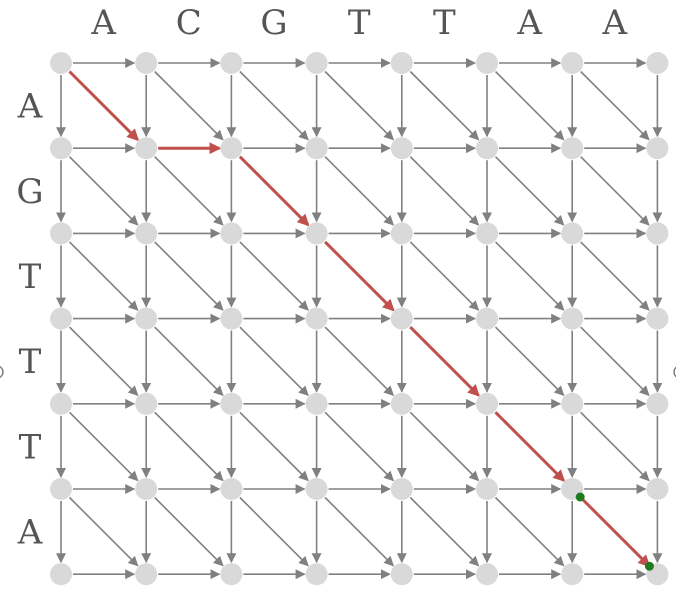 Image resolution: width=676 pixels, height=603 pixels. I want to click on left-label: G, so click(29, 192).